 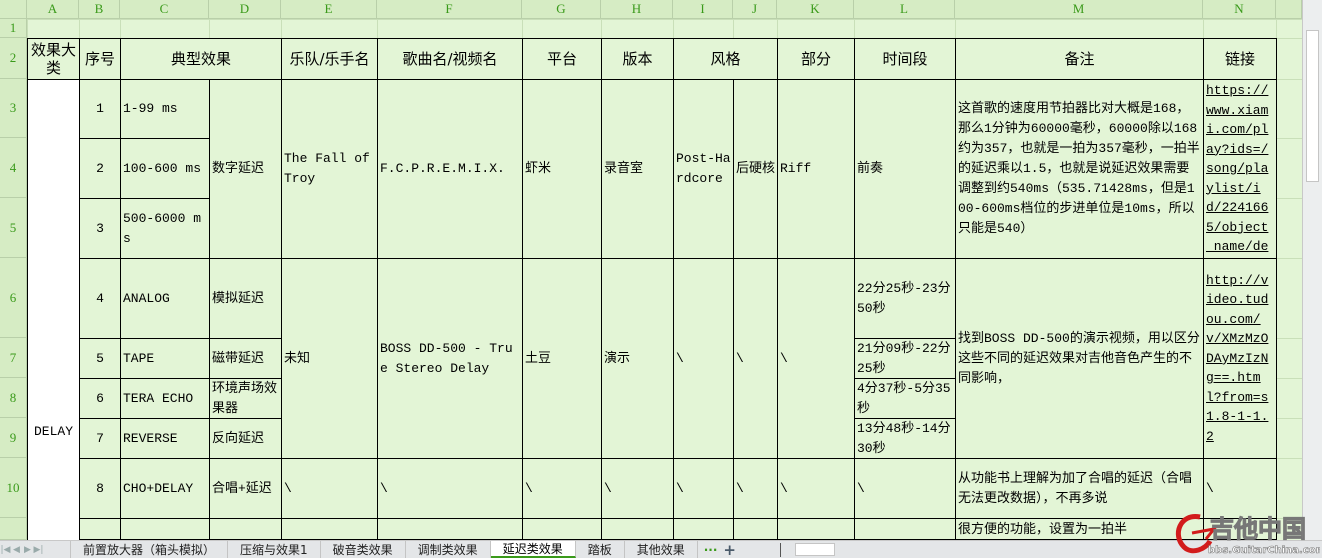 What do you see at coordinates (562, 59) in the screenshot?
I see `cell-g2: 平台` at bounding box center [562, 59].